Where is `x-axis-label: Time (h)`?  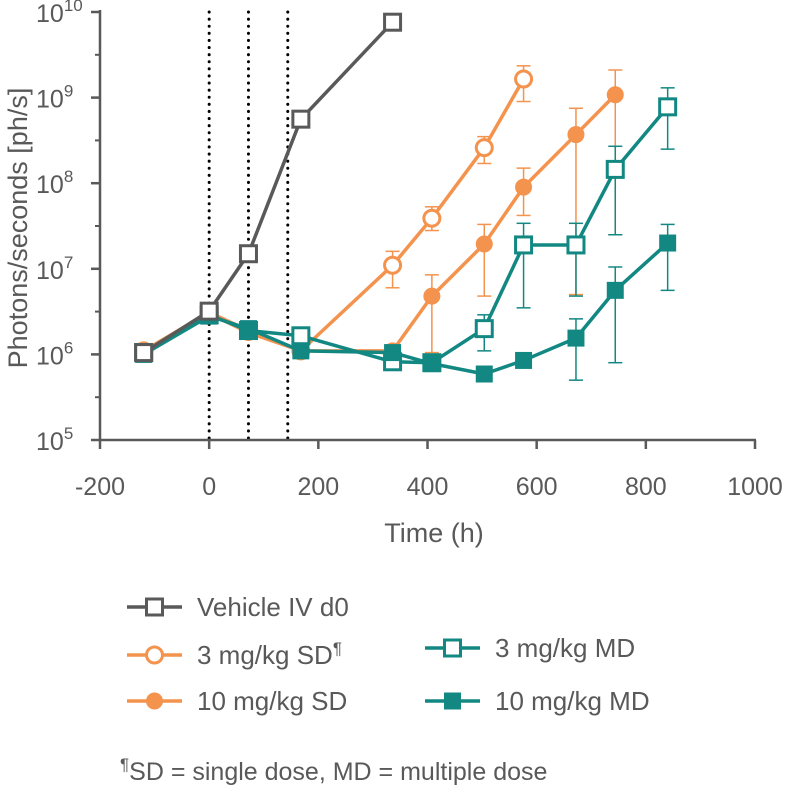 x-axis-label: Time (h) is located at coordinates (434, 533).